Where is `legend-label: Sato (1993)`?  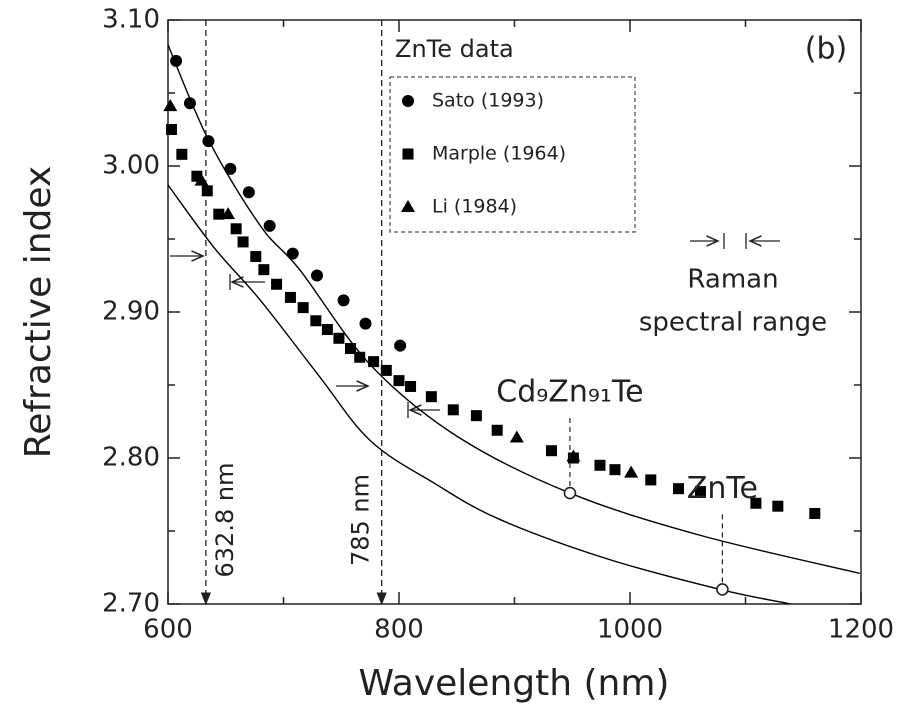 legend-label: Sato (1993) is located at coordinates (488, 101).